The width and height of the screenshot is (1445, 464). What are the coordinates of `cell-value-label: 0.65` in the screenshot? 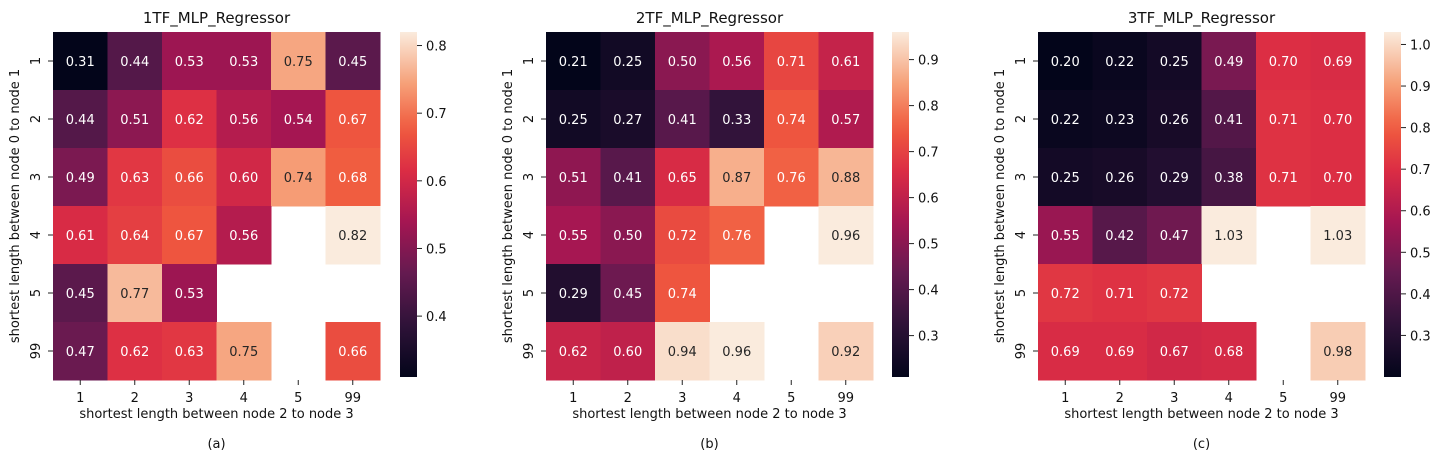 It's located at (682, 178).